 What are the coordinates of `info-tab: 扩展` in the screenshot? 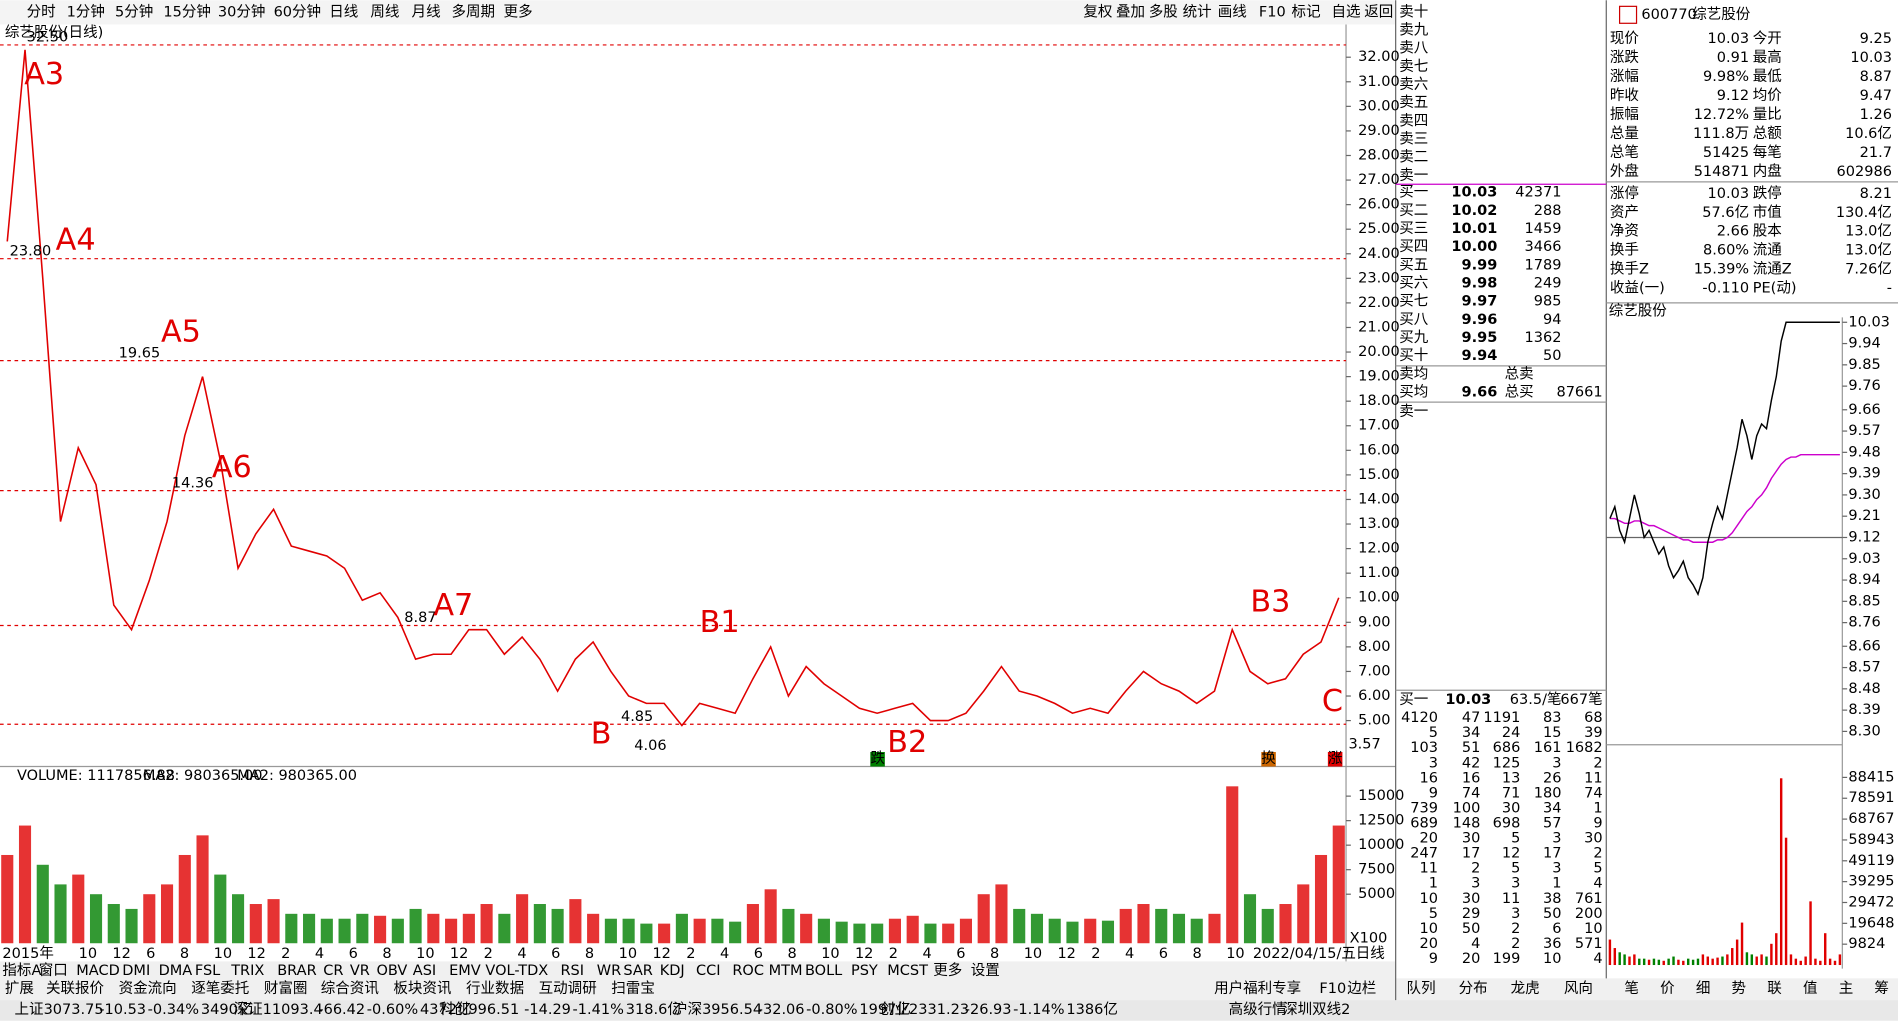 It's located at (19, 988).